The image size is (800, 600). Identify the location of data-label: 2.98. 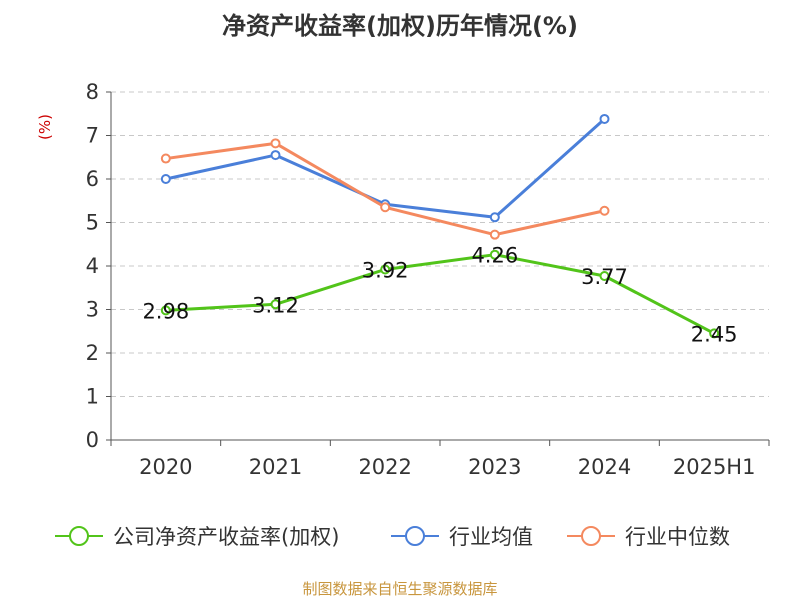
(165, 311).